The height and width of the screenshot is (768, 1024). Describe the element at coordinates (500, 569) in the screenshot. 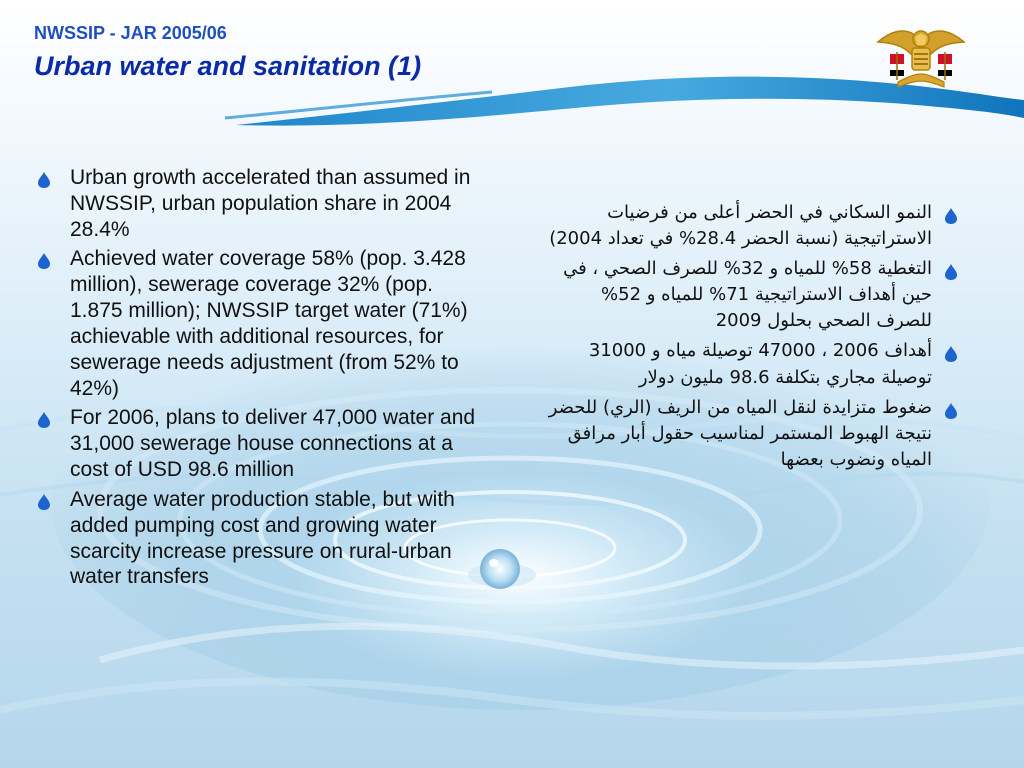

I see `water-drop` at that location.